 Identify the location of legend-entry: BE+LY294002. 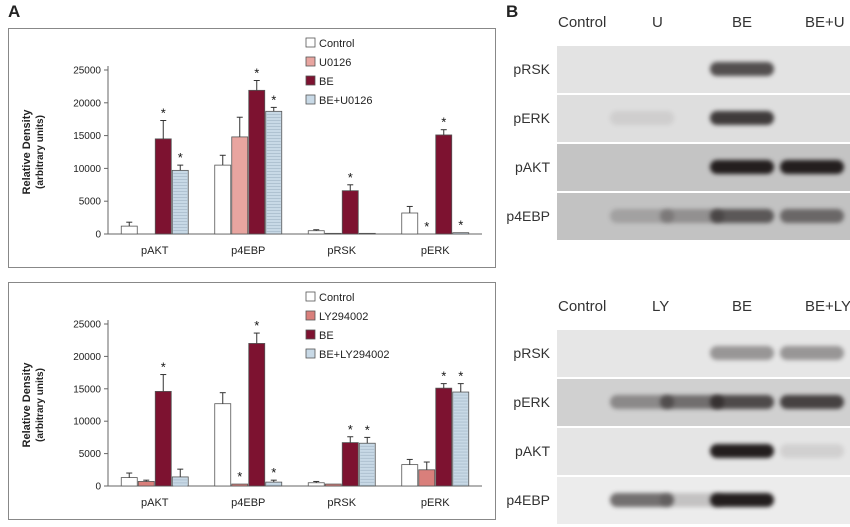
(354, 355).